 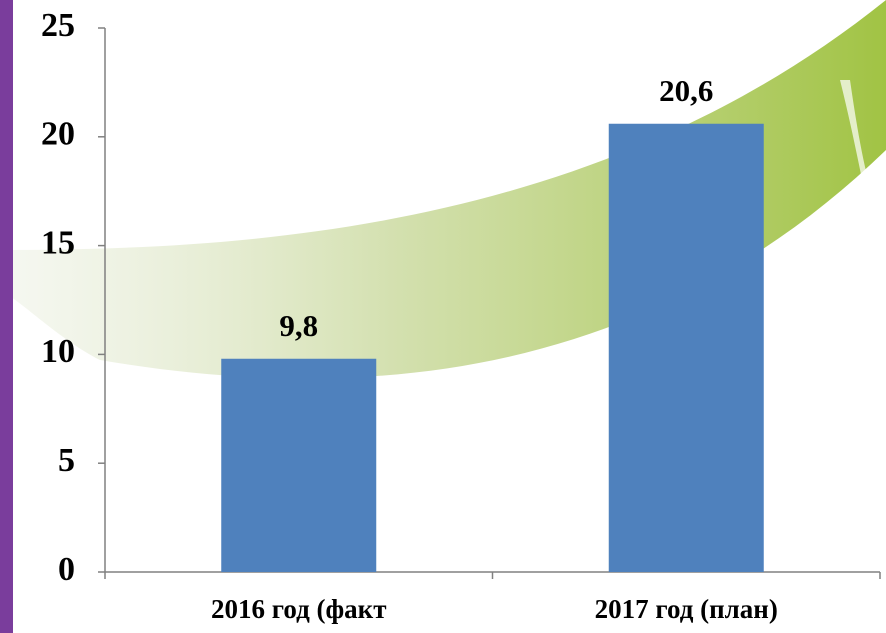 What do you see at coordinates (686, 609) in the screenshot?
I see `x-tick-label: 2017 год (план)` at bounding box center [686, 609].